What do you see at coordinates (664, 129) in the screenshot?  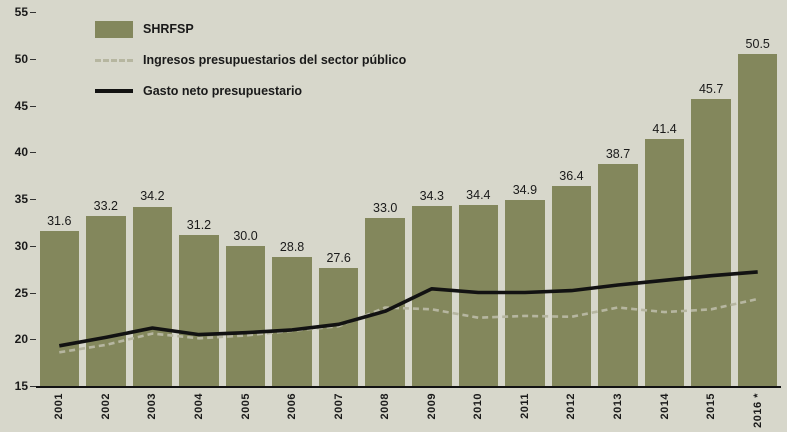 I see `bar-value-label: 41.4` at bounding box center [664, 129].